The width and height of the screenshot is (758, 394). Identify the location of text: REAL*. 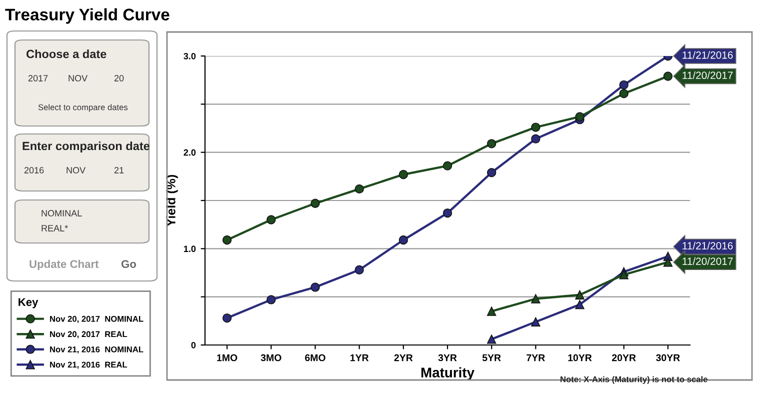
(55, 228).